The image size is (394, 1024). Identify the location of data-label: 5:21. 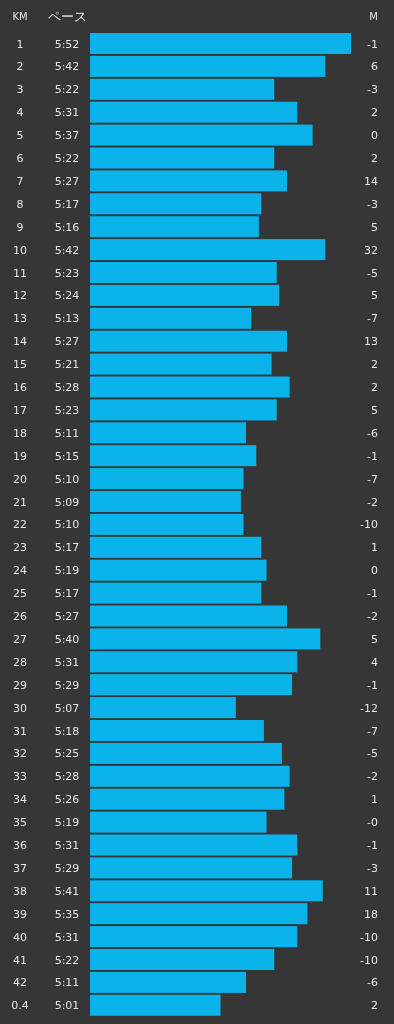
(67, 365).